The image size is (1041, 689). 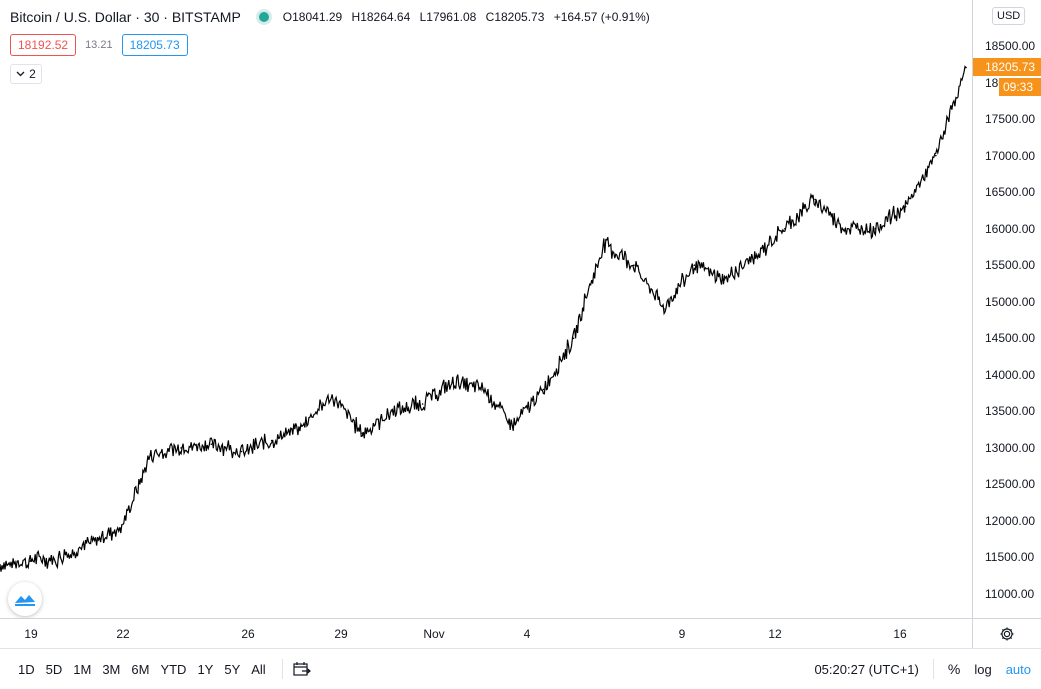 I want to click on symbol-title: Bitcoin / U.S. Dollar · 30 · BITSTAMP, so click(x=125, y=17).